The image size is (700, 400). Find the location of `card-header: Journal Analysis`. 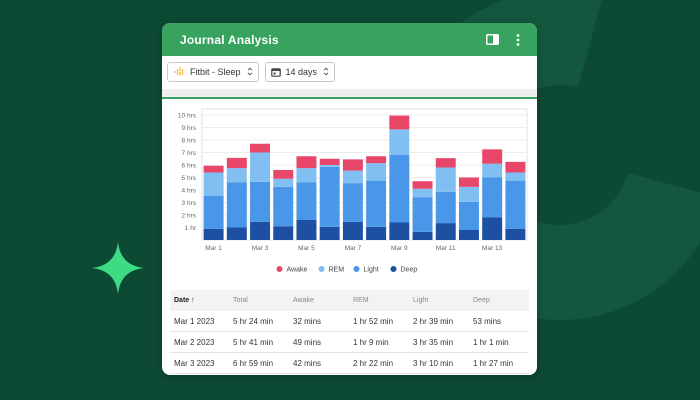

card-header: Journal Analysis is located at coordinates (349, 39).